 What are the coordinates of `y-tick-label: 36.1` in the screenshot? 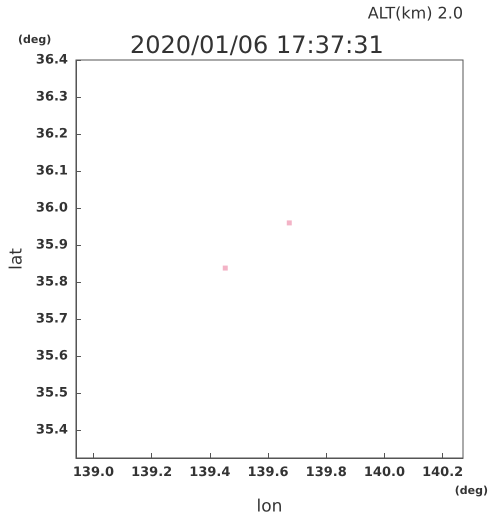 It's located at (52, 171).